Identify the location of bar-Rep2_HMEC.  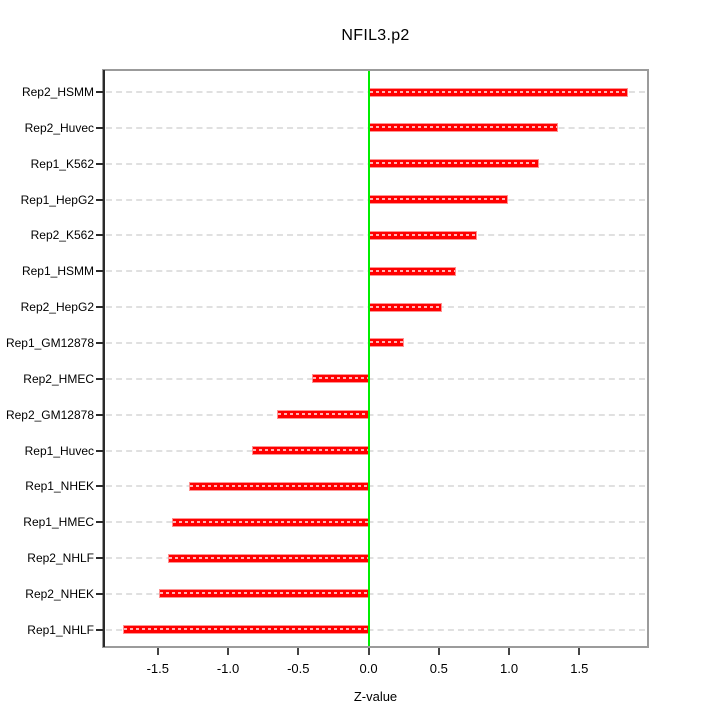
(340, 379).